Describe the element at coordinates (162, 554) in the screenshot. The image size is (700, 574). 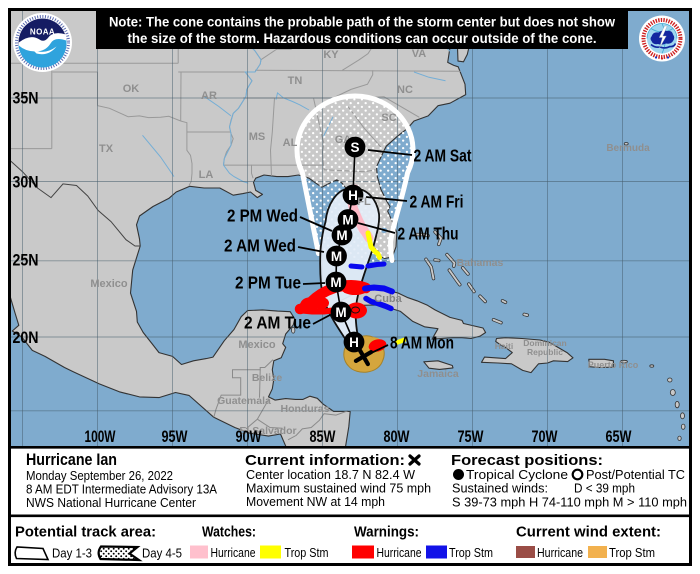
I see `svg-text: Day 4-5` at that location.